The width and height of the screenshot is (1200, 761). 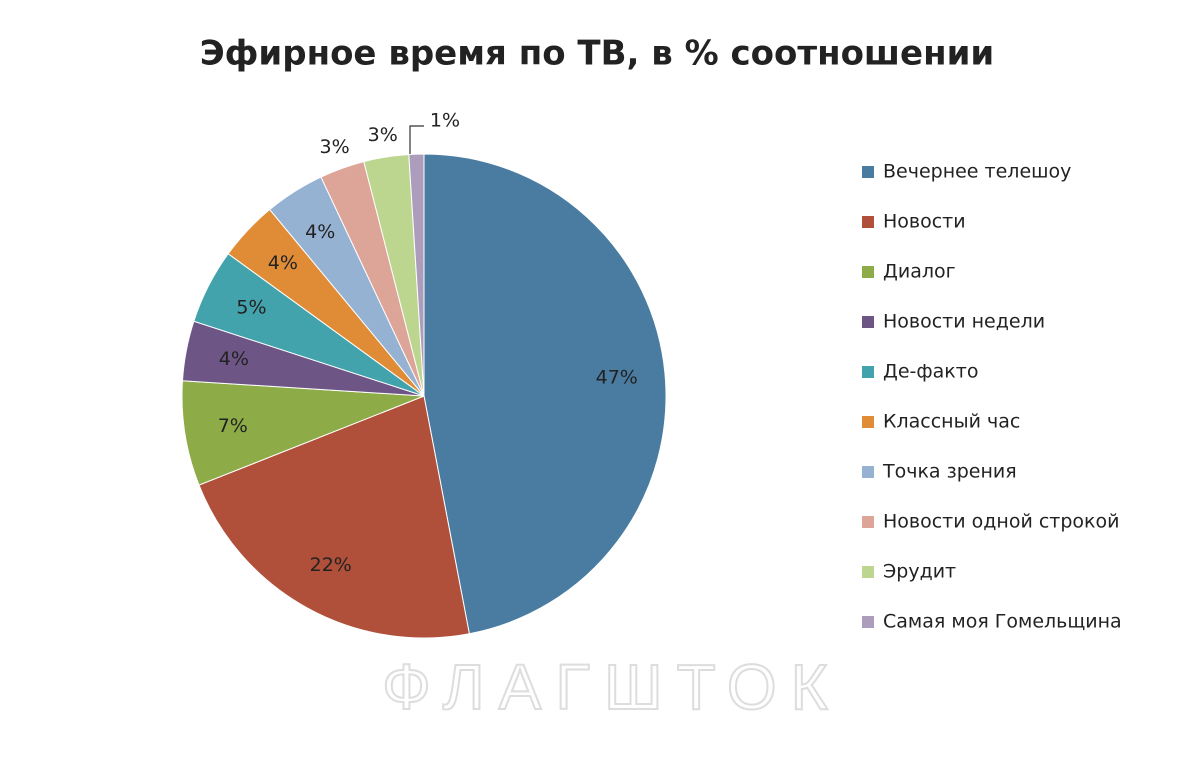 What do you see at coordinates (964, 322) in the screenshot?
I see `legend-label: Новости недели` at bounding box center [964, 322].